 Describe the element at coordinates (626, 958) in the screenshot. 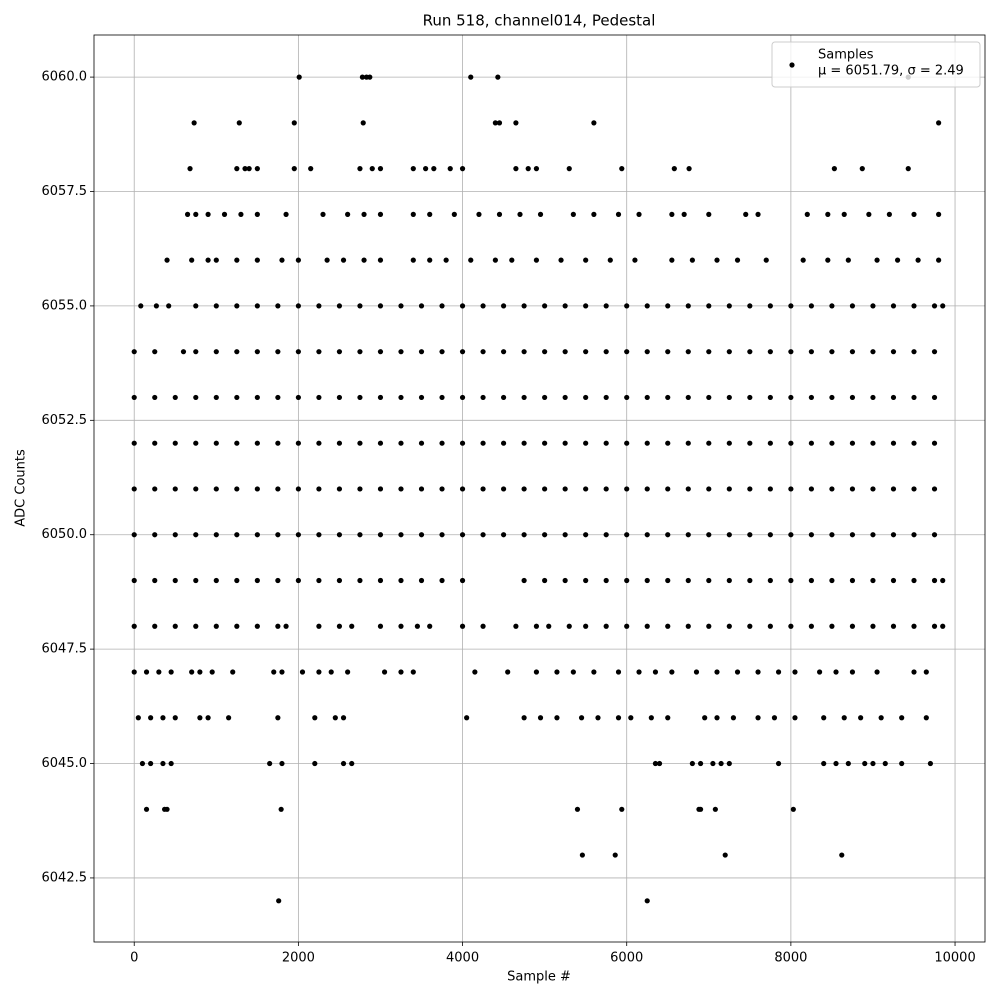

I see `x-tick-label: 6000` at that location.